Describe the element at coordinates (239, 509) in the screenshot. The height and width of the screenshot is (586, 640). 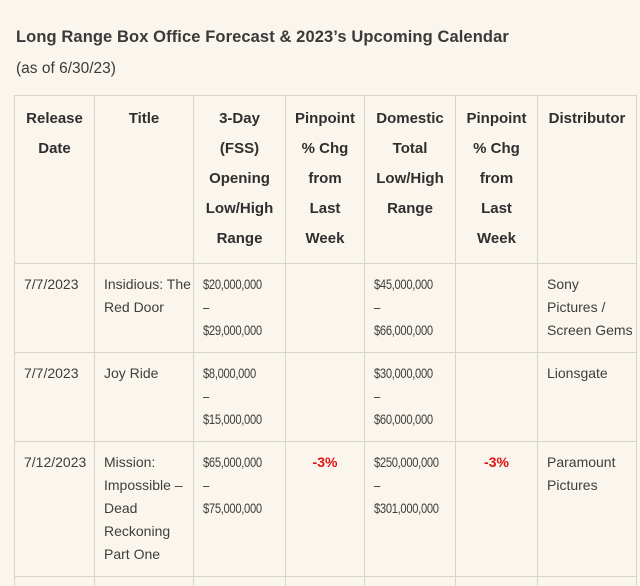
I see `cell-opening-range: $65,000,000 – $75,000,000` at that location.